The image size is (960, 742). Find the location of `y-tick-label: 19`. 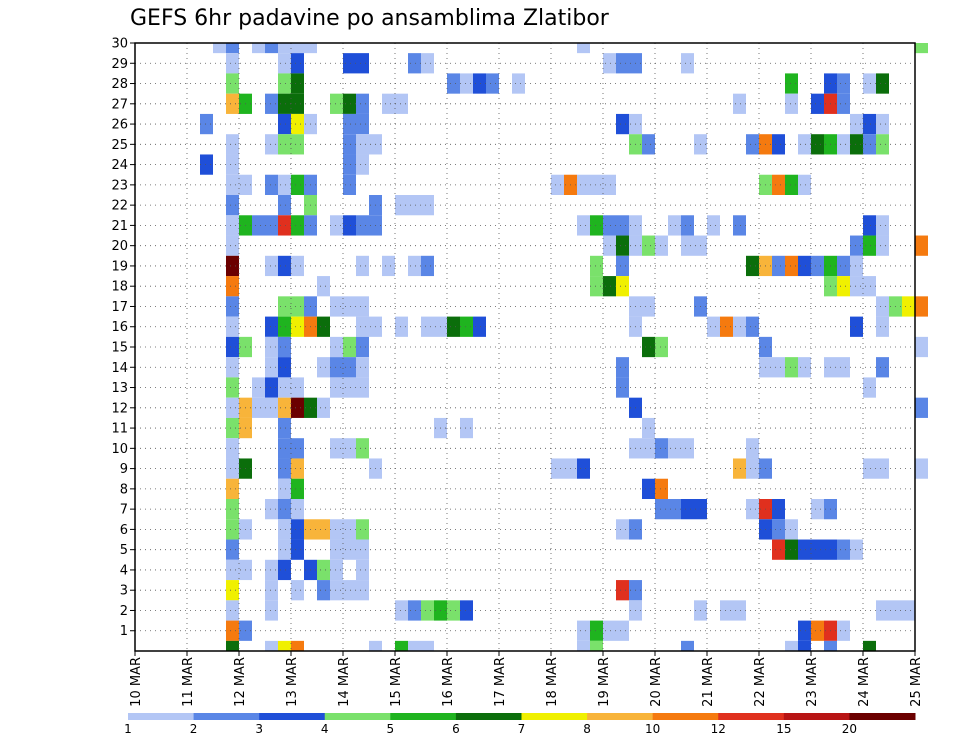

y-tick-label: 19 is located at coordinates (119, 266).